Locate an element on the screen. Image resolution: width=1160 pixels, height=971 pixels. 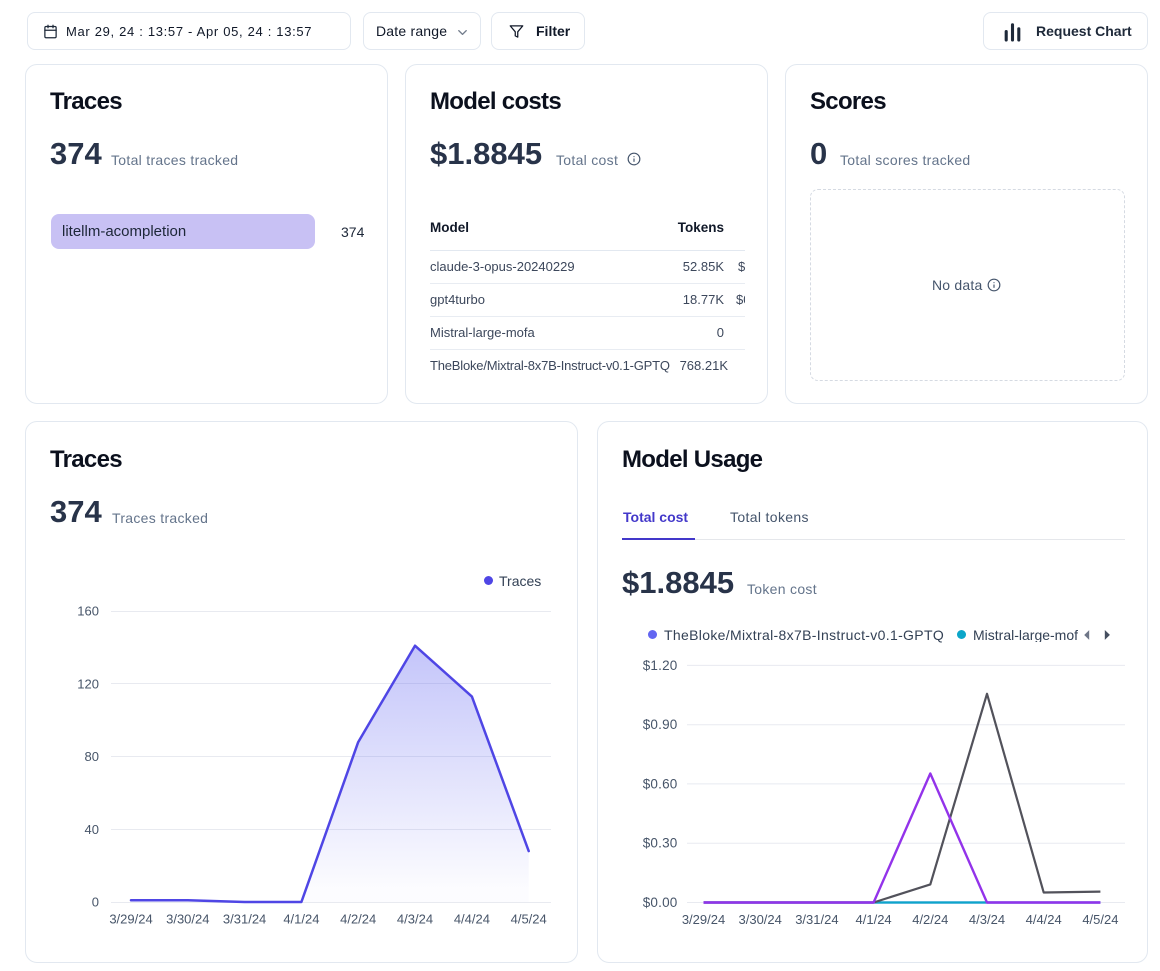
svg-text: $0.60 is located at coordinates (660, 783).